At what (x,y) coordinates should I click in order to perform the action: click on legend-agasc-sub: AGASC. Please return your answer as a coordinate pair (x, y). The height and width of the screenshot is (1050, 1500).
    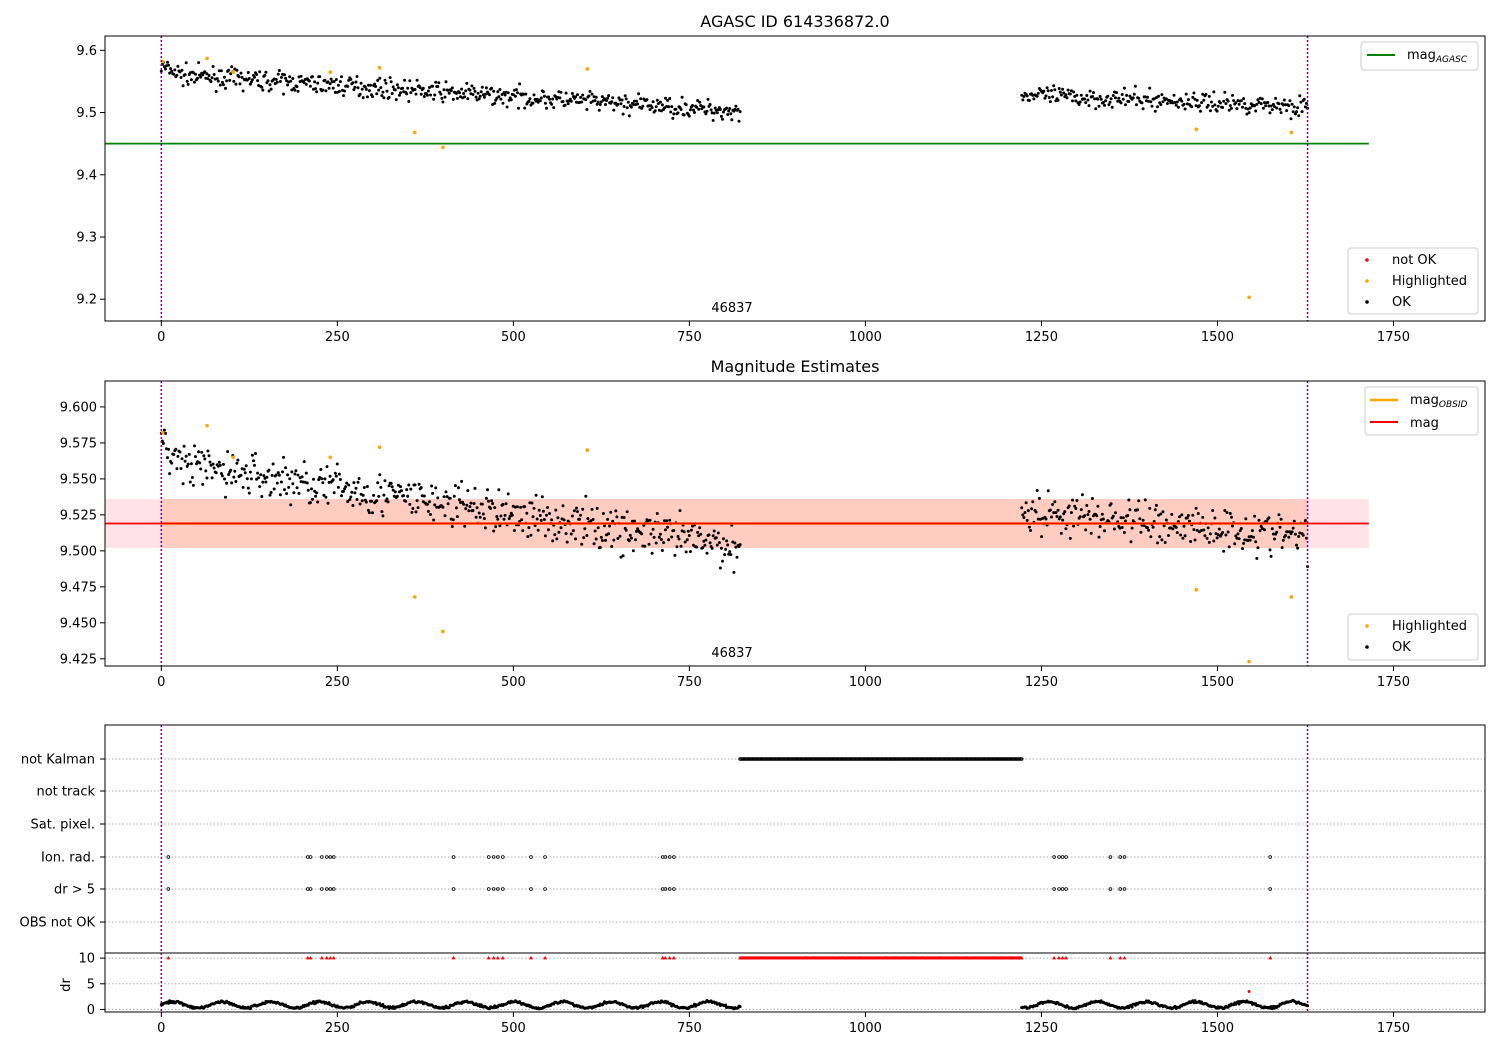
    Looking at the image, I should click on (1451, 60).